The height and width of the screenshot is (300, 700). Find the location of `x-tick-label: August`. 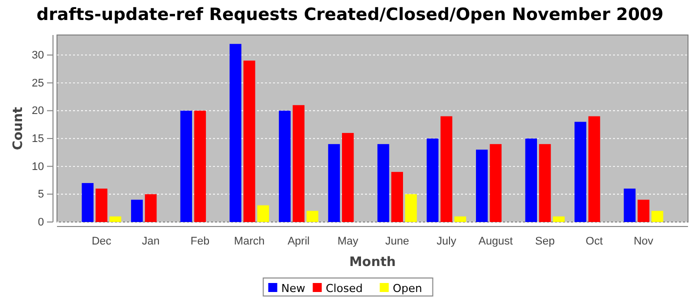

x-tick-label: August is located at coordinates (495, 241).